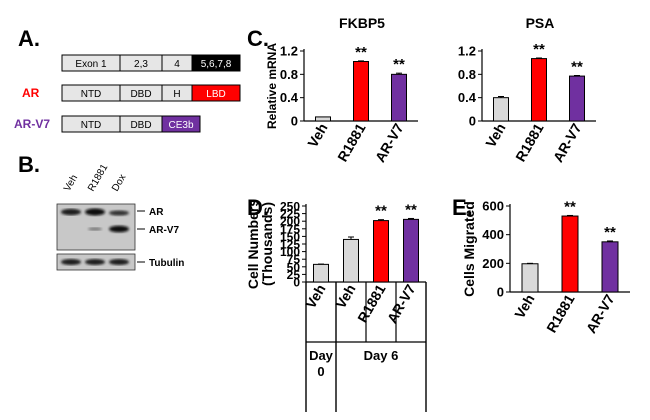  Describe the element at coordinates (29, 38) in the screenshot. I see `panel-letter-a: A.` at that location.